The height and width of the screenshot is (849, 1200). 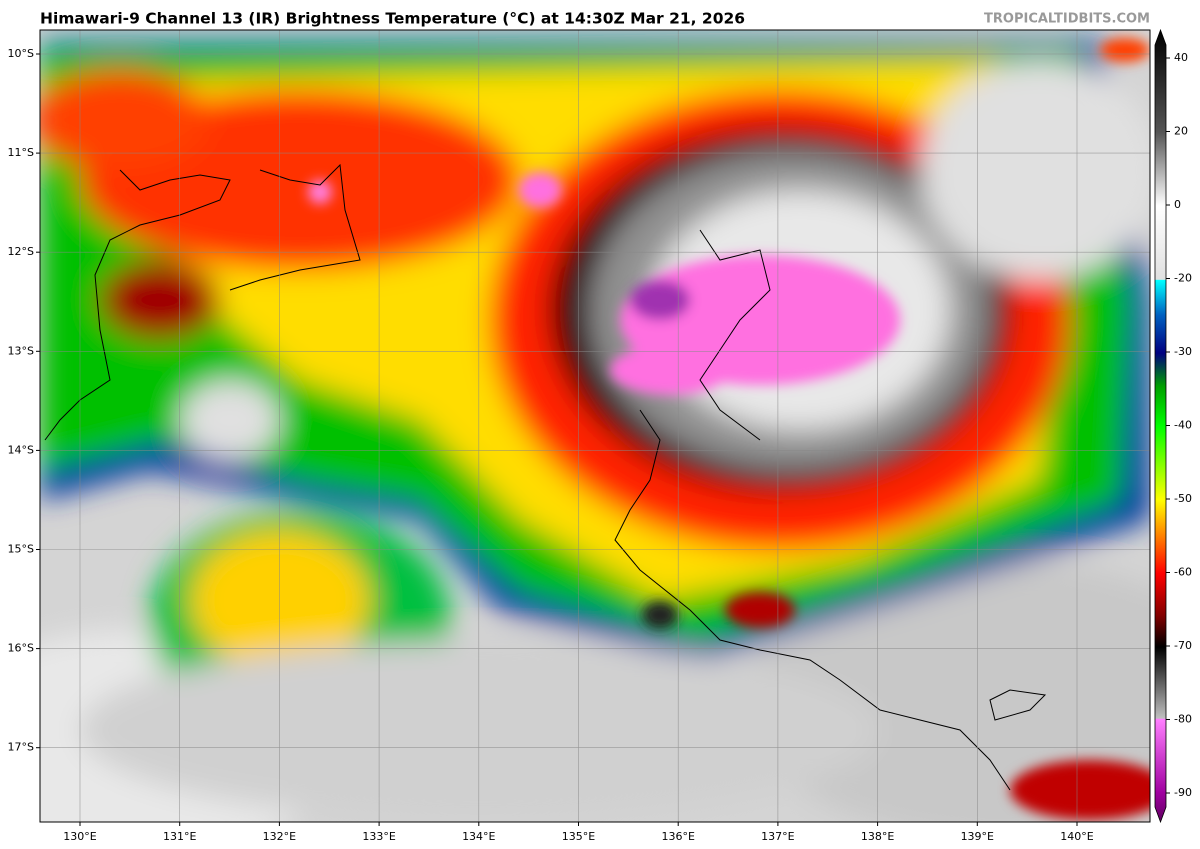 What do you see at coordinates (1183, 792) in the screenshot?
I see `colorbar-tick-label: -90` at bounding box center [1183, 792].